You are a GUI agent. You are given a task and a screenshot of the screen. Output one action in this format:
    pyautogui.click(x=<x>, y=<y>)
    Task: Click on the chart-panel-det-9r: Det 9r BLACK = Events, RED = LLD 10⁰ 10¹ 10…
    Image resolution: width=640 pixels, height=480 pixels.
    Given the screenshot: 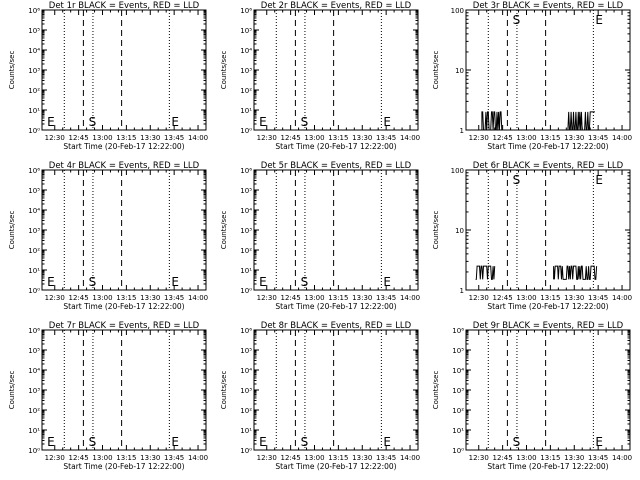 What is the action you would take?
    pyautogui.click(x=532, y=396)
    